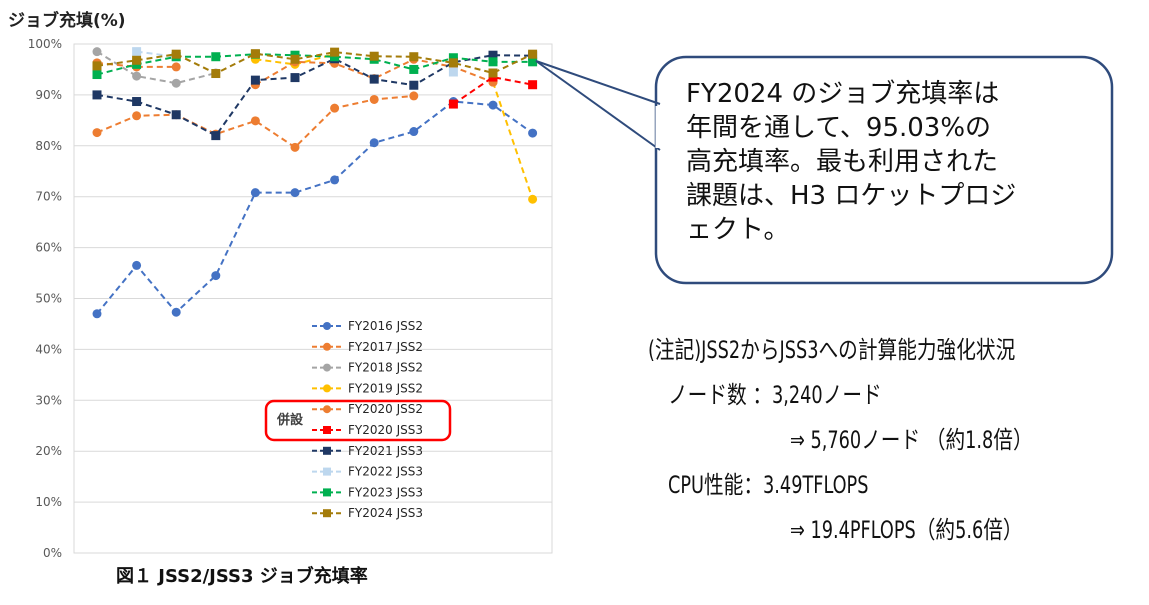 This screenshot has width=1149, height=605. Describe the element at coordinates (48, 502) in the screenshot. I see `y-tick-label: 10%` at that location.